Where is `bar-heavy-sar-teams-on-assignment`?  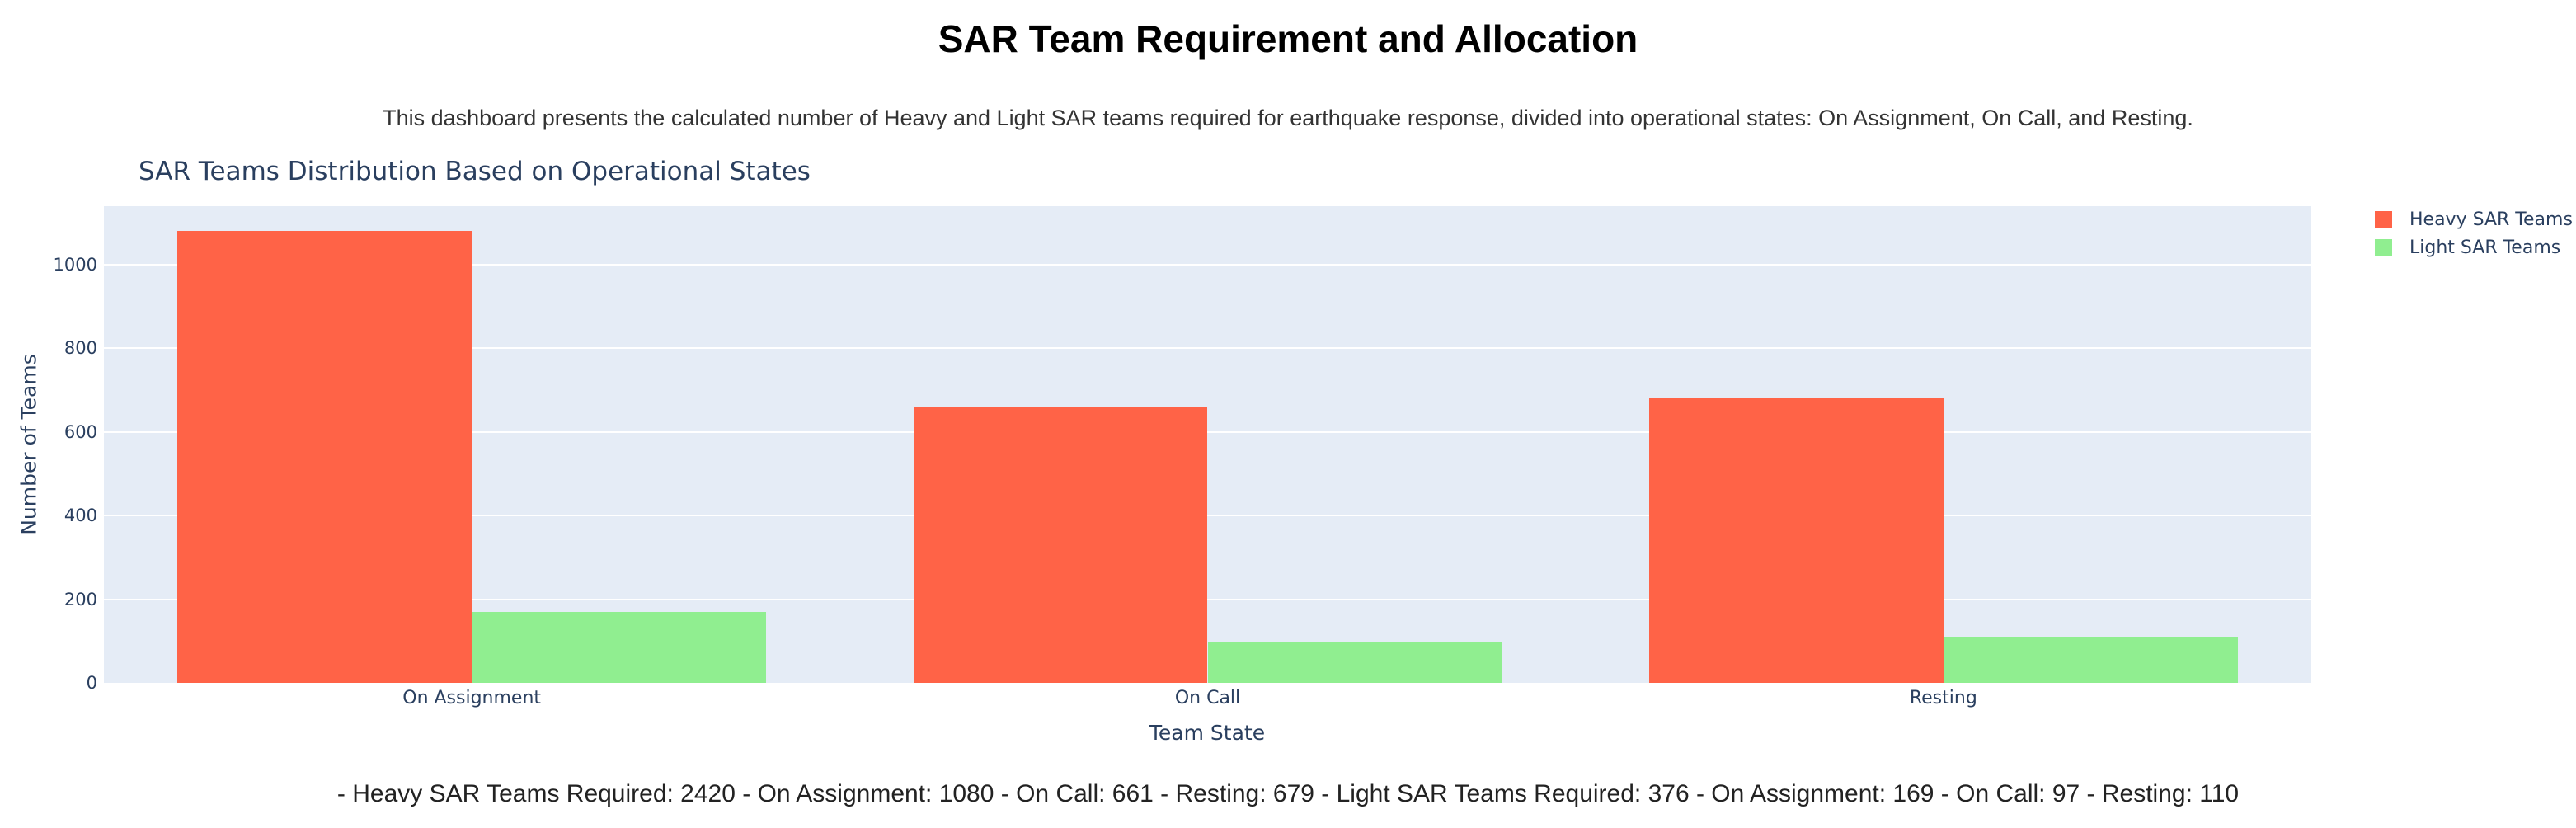 bar-heavy-sar-teams-on-assignment is located at coordinates (324, 457).